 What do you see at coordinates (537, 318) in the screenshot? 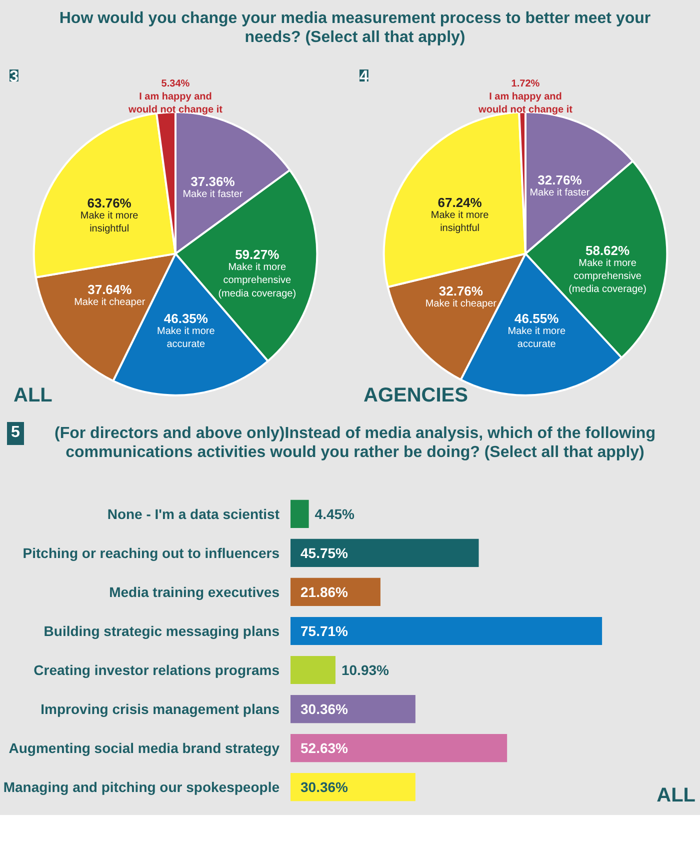
I see `data-label: 46.55%` at bounding box center [537, 318].